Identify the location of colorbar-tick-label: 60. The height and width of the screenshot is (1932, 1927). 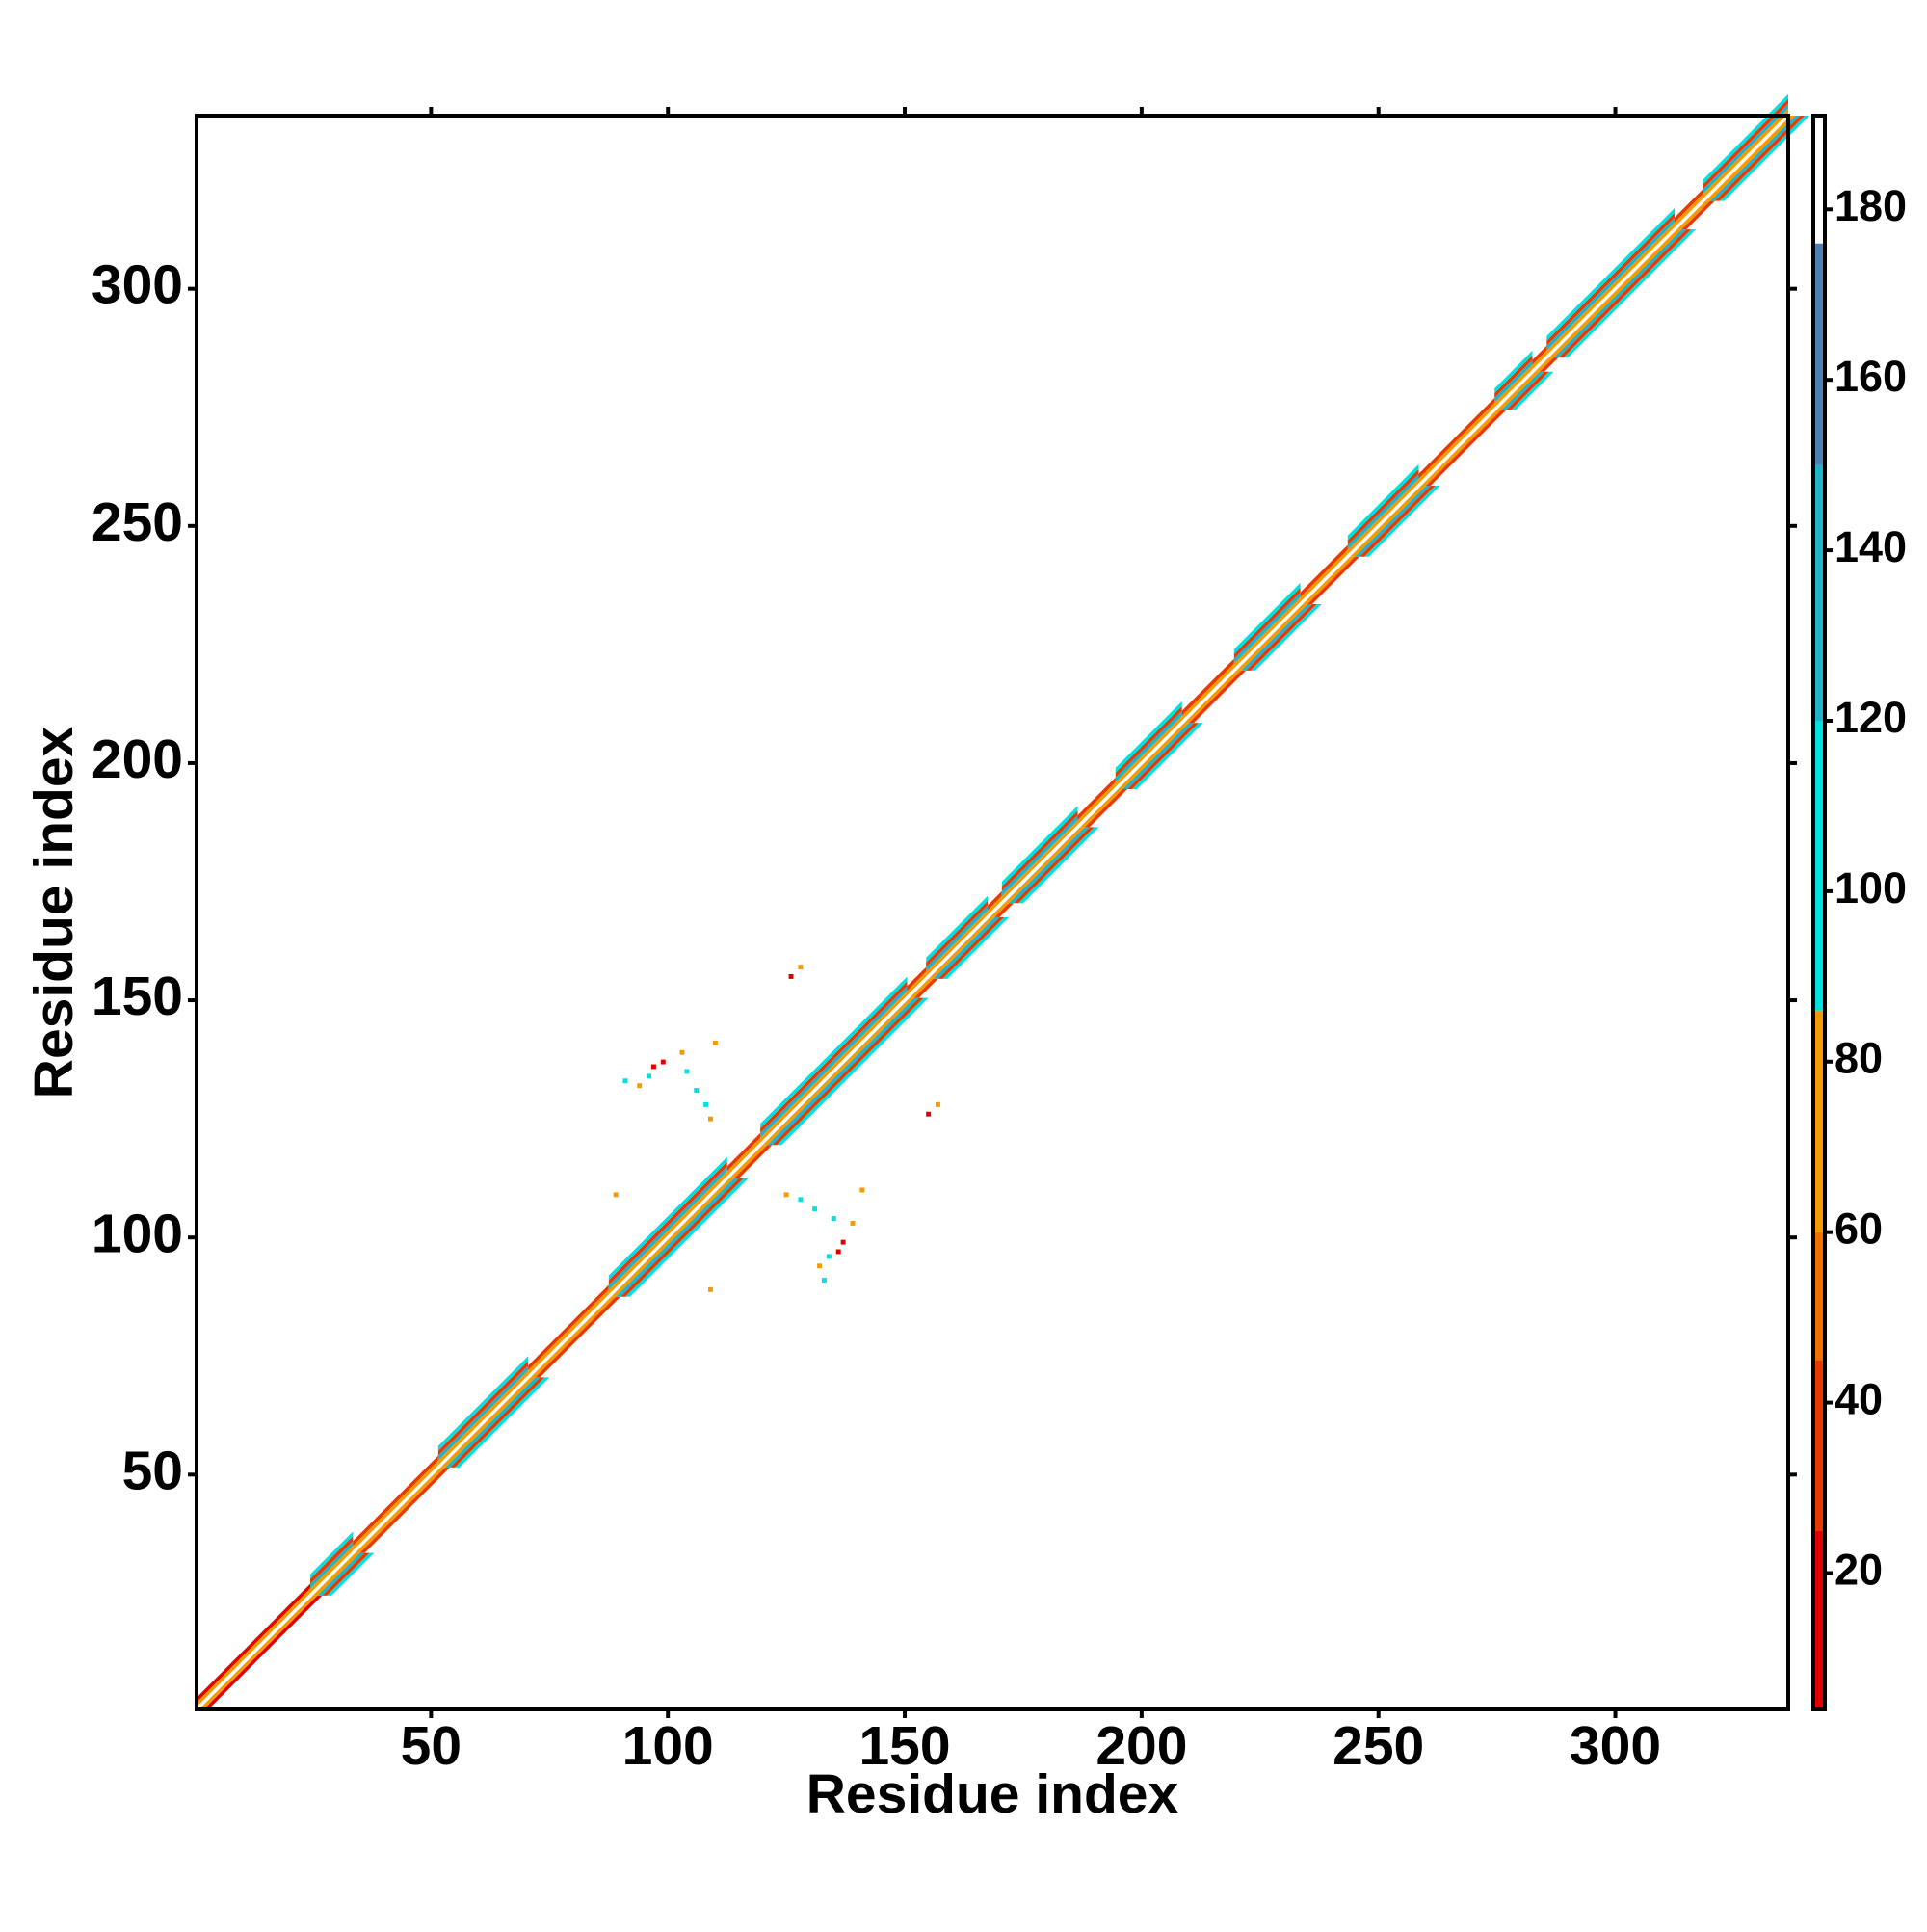
(1859, 1229).